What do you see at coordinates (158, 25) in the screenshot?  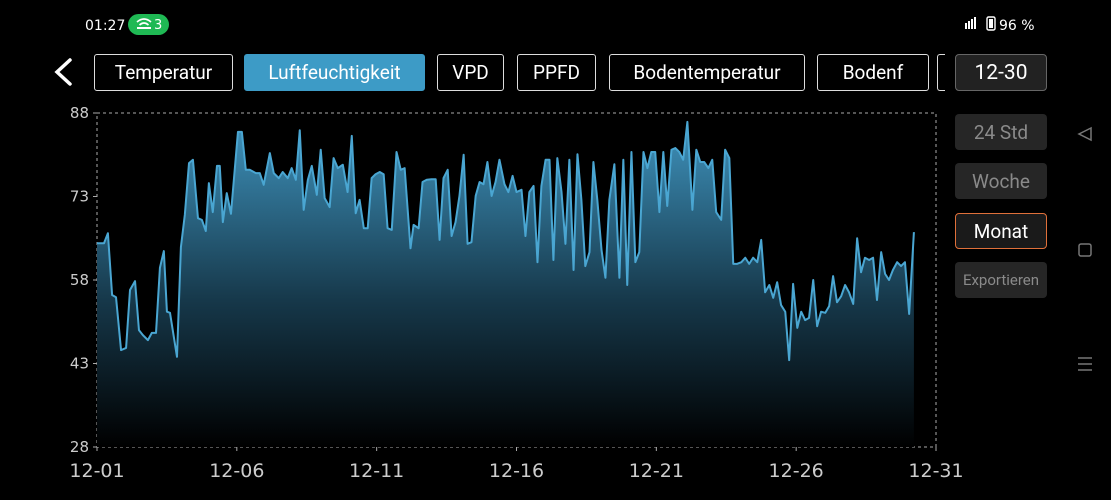 I see `notification-count: 3` at bounding box center [158, 25].